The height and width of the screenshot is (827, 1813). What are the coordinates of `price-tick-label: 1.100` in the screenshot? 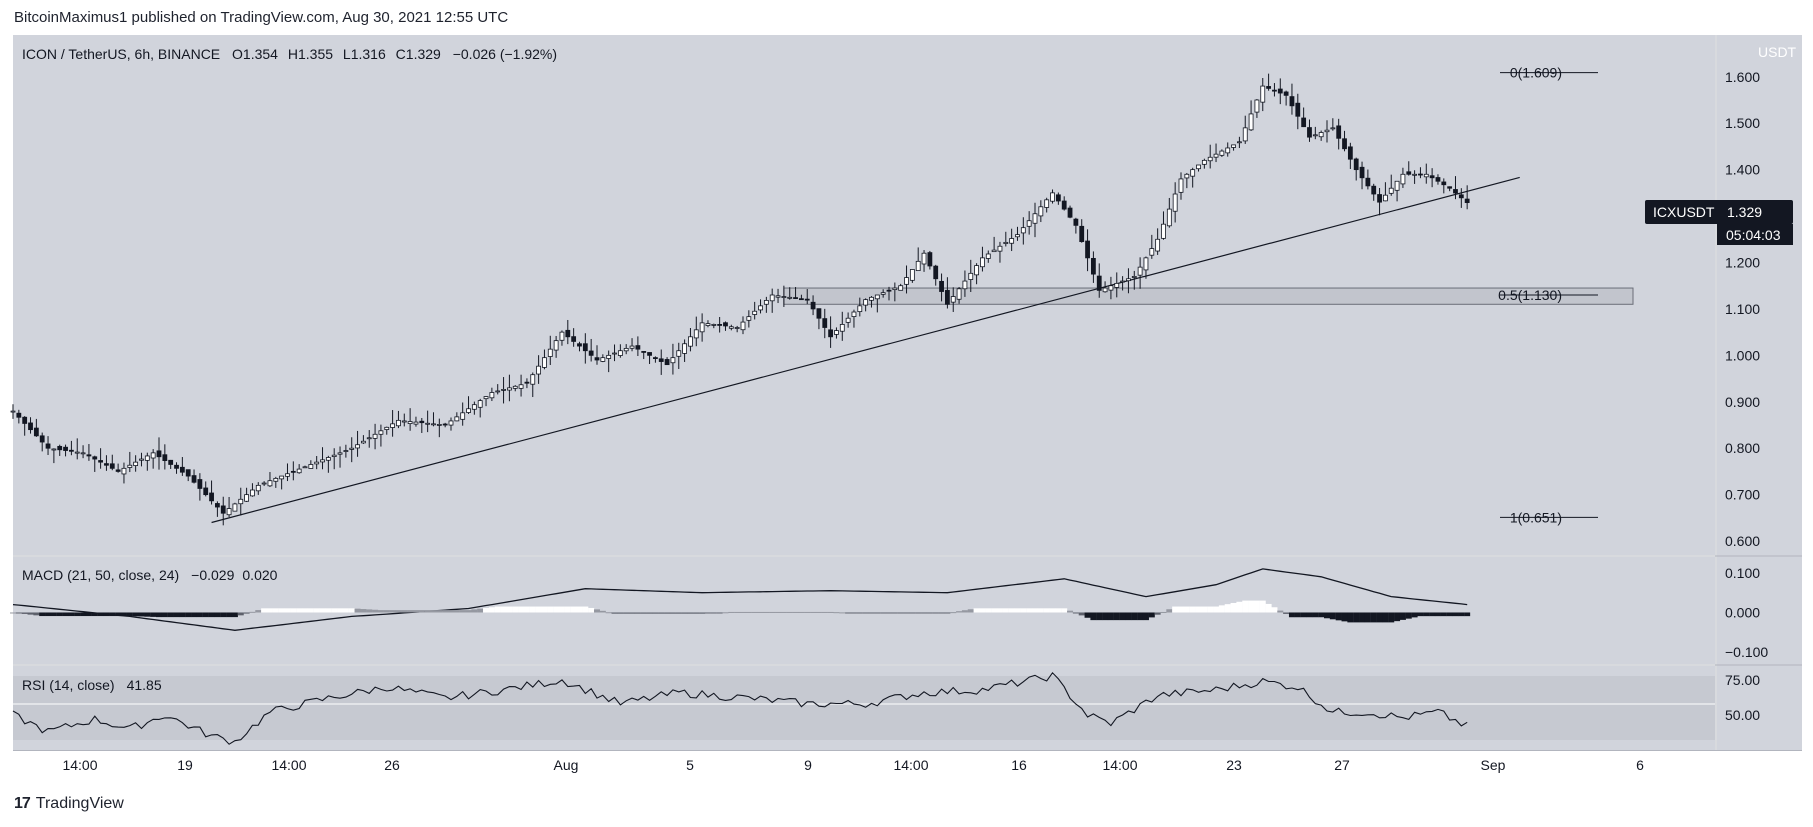 It's located at (1742, 309).